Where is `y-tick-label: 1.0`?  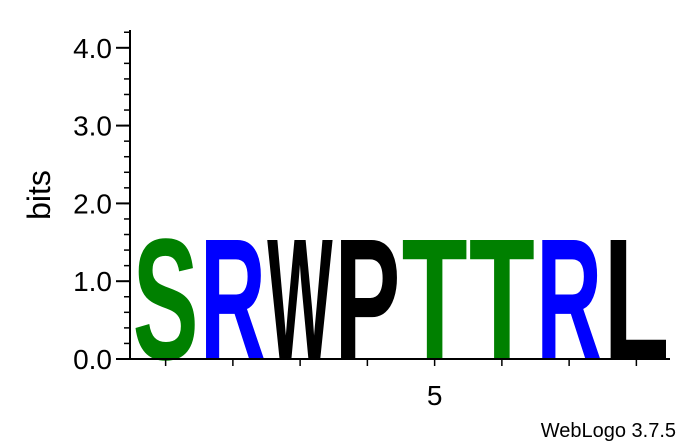
y-tick-label: 1.0 is located at coordinates (92, 281).